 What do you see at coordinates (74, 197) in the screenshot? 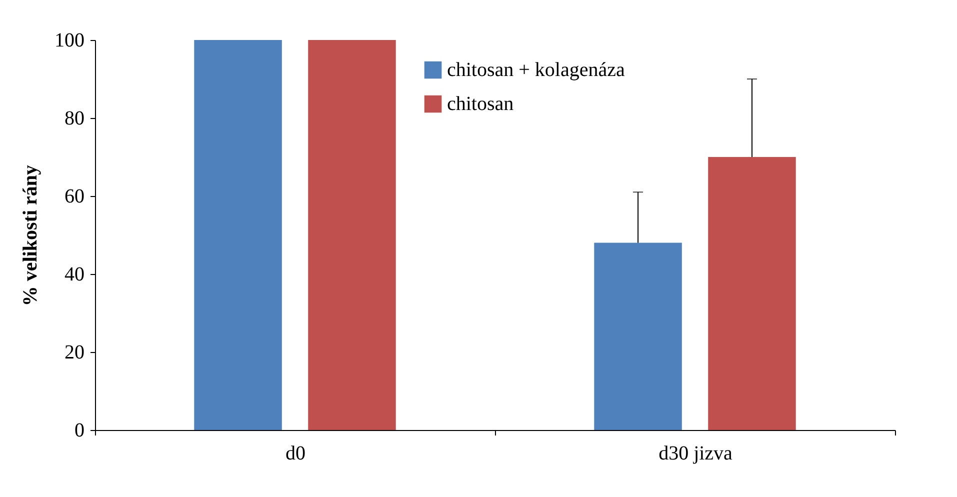
I see `y-tick-label: 60` at bounding box center [74, 197].